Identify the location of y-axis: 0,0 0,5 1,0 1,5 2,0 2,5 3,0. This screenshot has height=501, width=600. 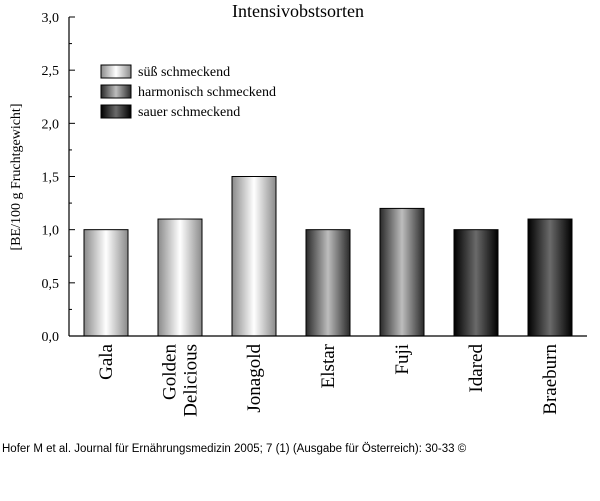
(58, 178).